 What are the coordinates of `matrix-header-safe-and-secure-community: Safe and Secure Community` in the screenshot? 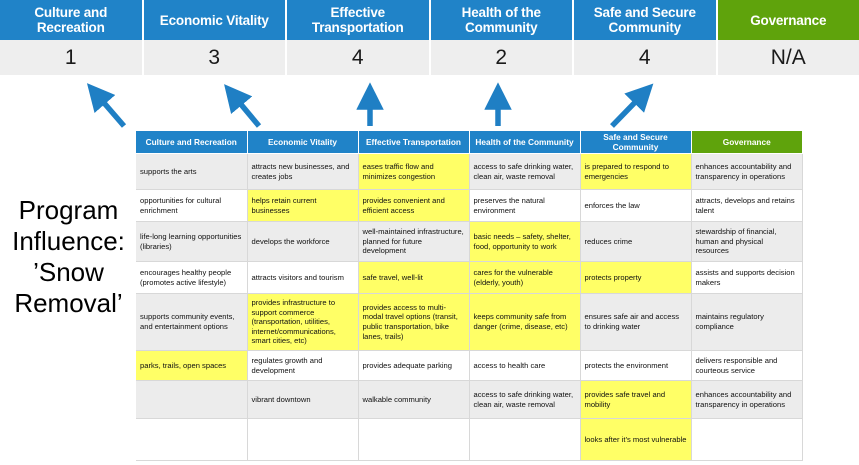 It's located at (636, 142).